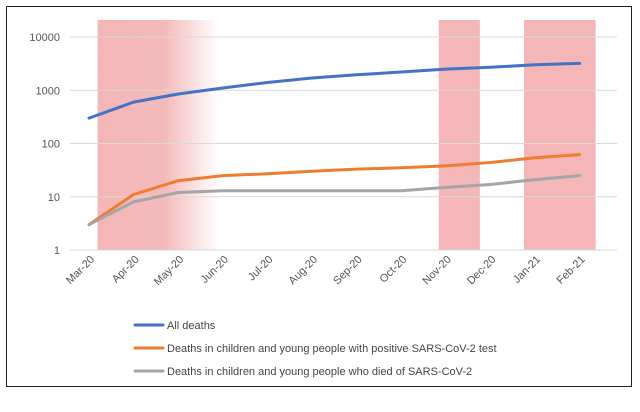 This screenshot has height=412, width=640. I want to click on y-tick-label: 1, so click(57, 251).